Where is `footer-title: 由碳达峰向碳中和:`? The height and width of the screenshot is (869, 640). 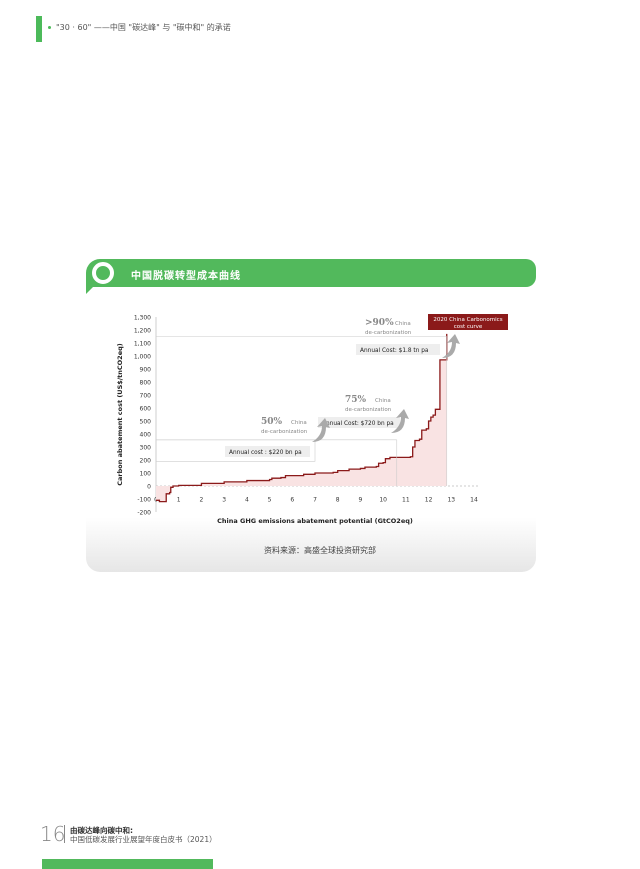
footer-title: 由碳达峰向碳中和: is located at coordinates (101, 830).